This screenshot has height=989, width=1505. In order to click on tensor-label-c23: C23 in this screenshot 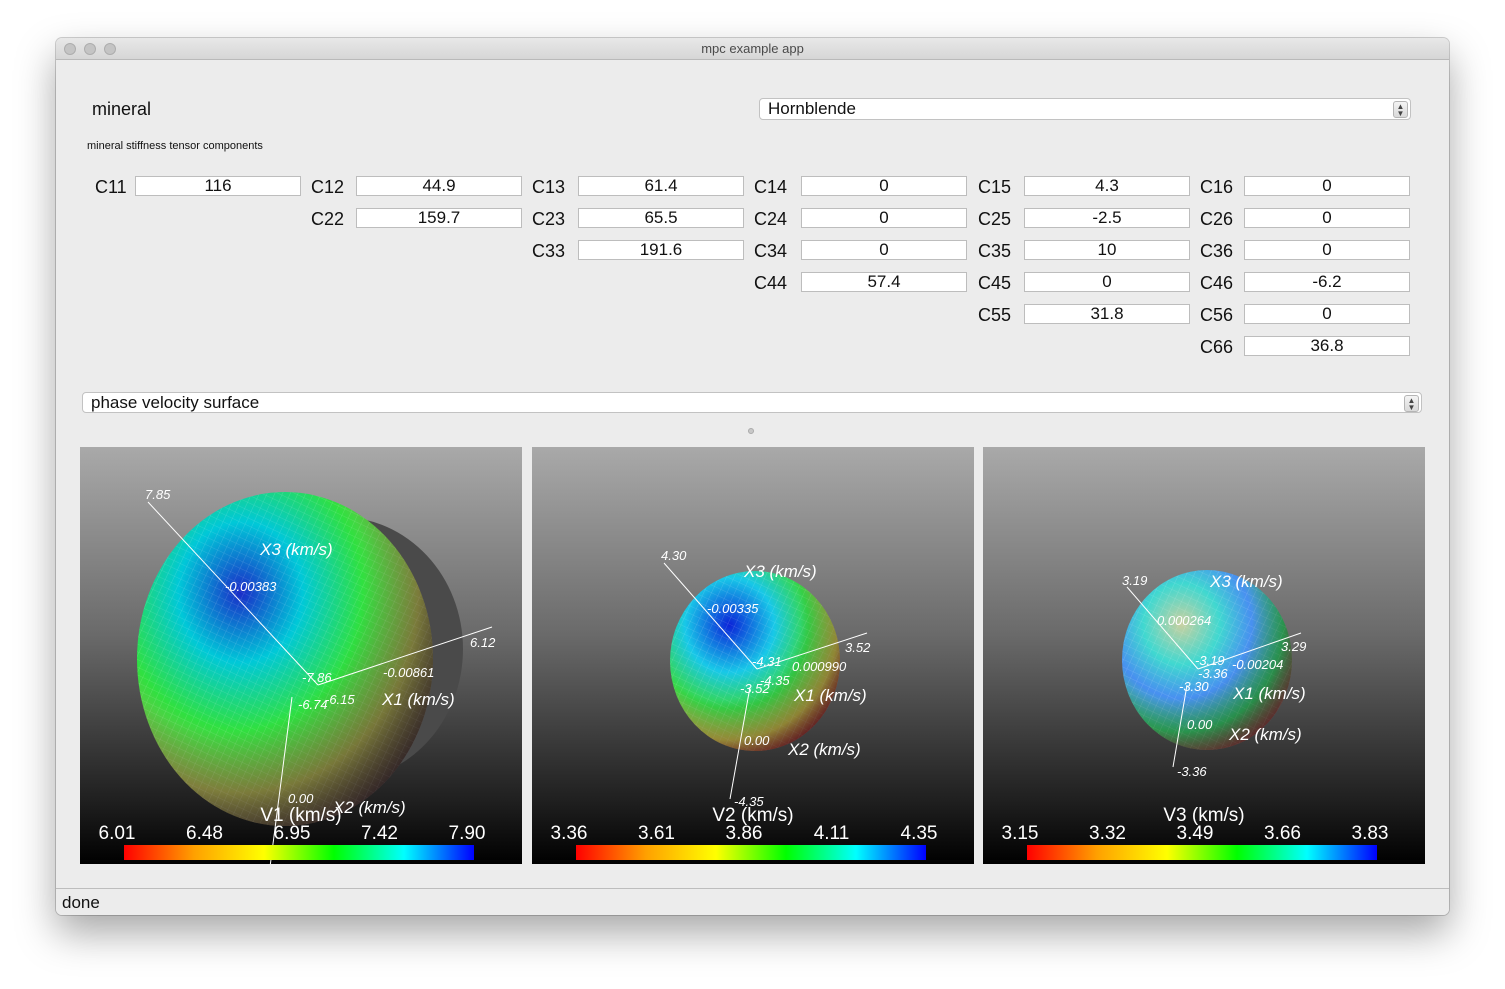, I will do `click(549, 219)`.